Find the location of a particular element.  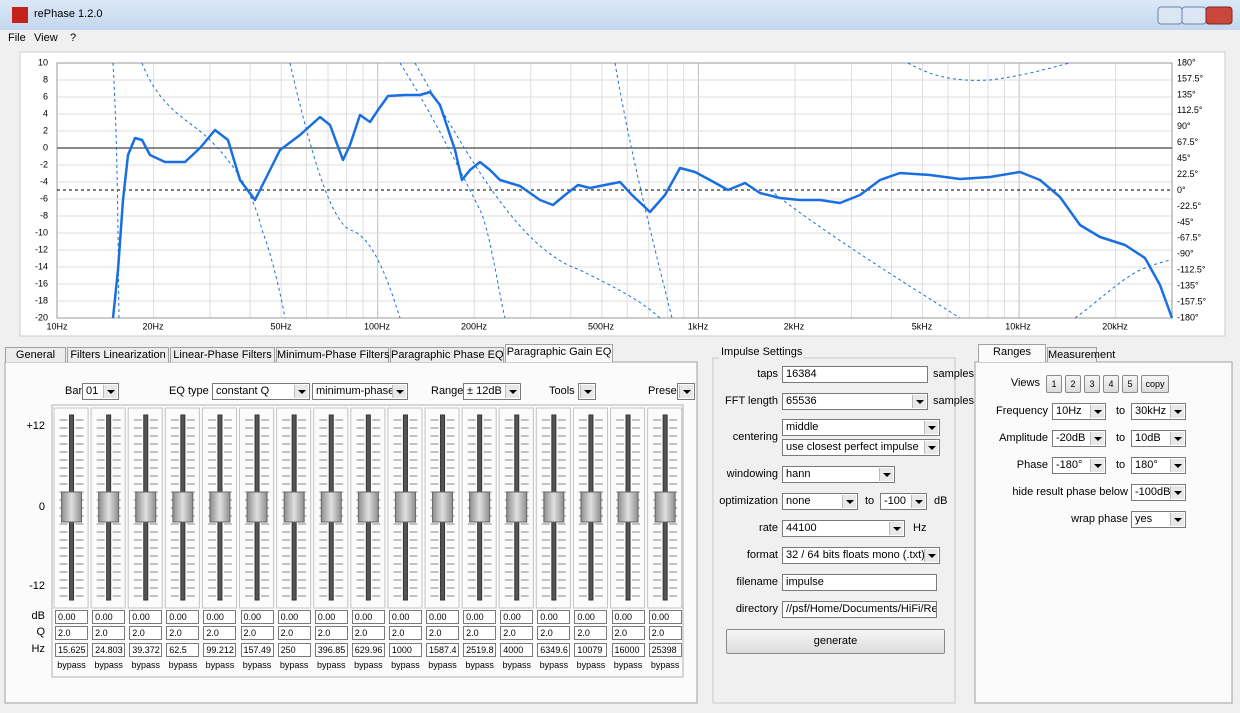

band-hz-field: 62.5 is located at coordinates (183, 650).